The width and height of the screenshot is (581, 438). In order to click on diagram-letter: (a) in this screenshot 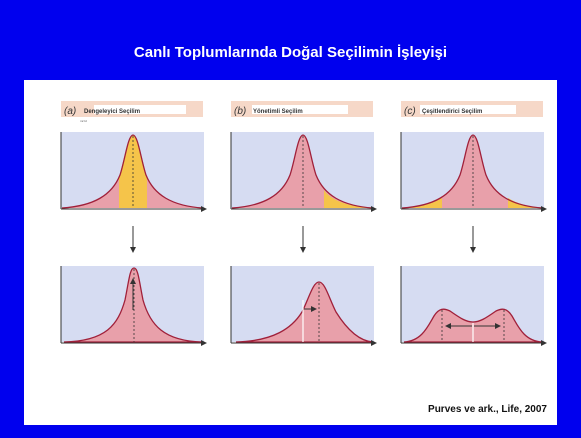, I will do `click(70, 111)`.